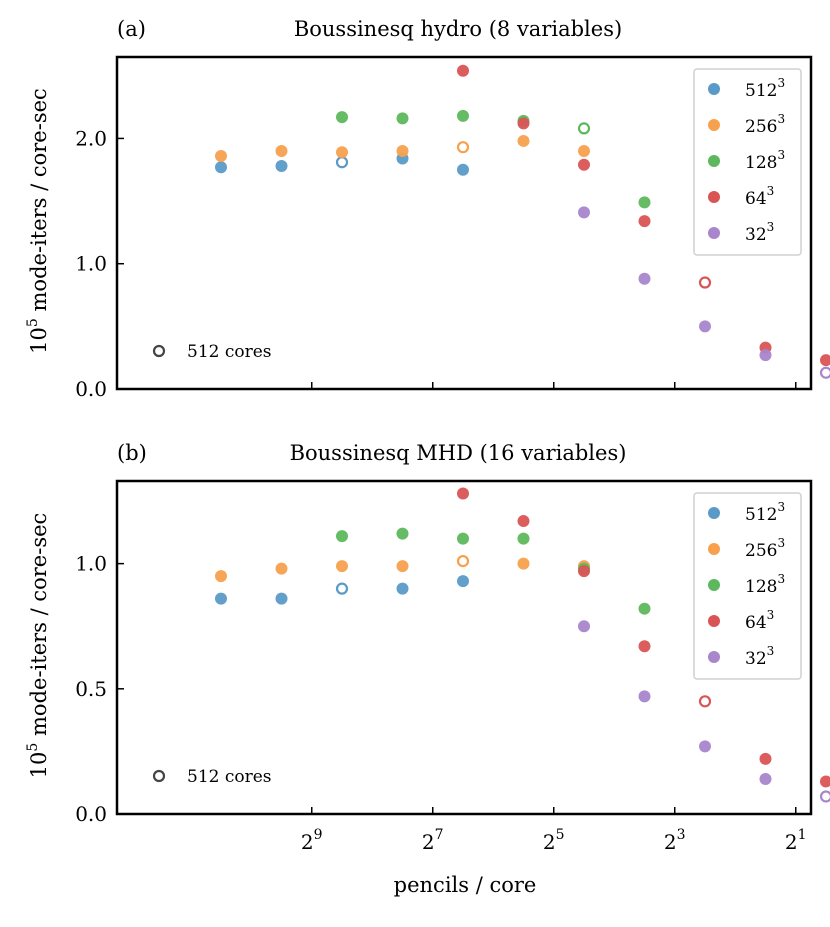 The image size is (830, 927). Describe the element at coordinates (229, 777) in the screenshot. I see `open-marker-label: 512 cores` at that location.